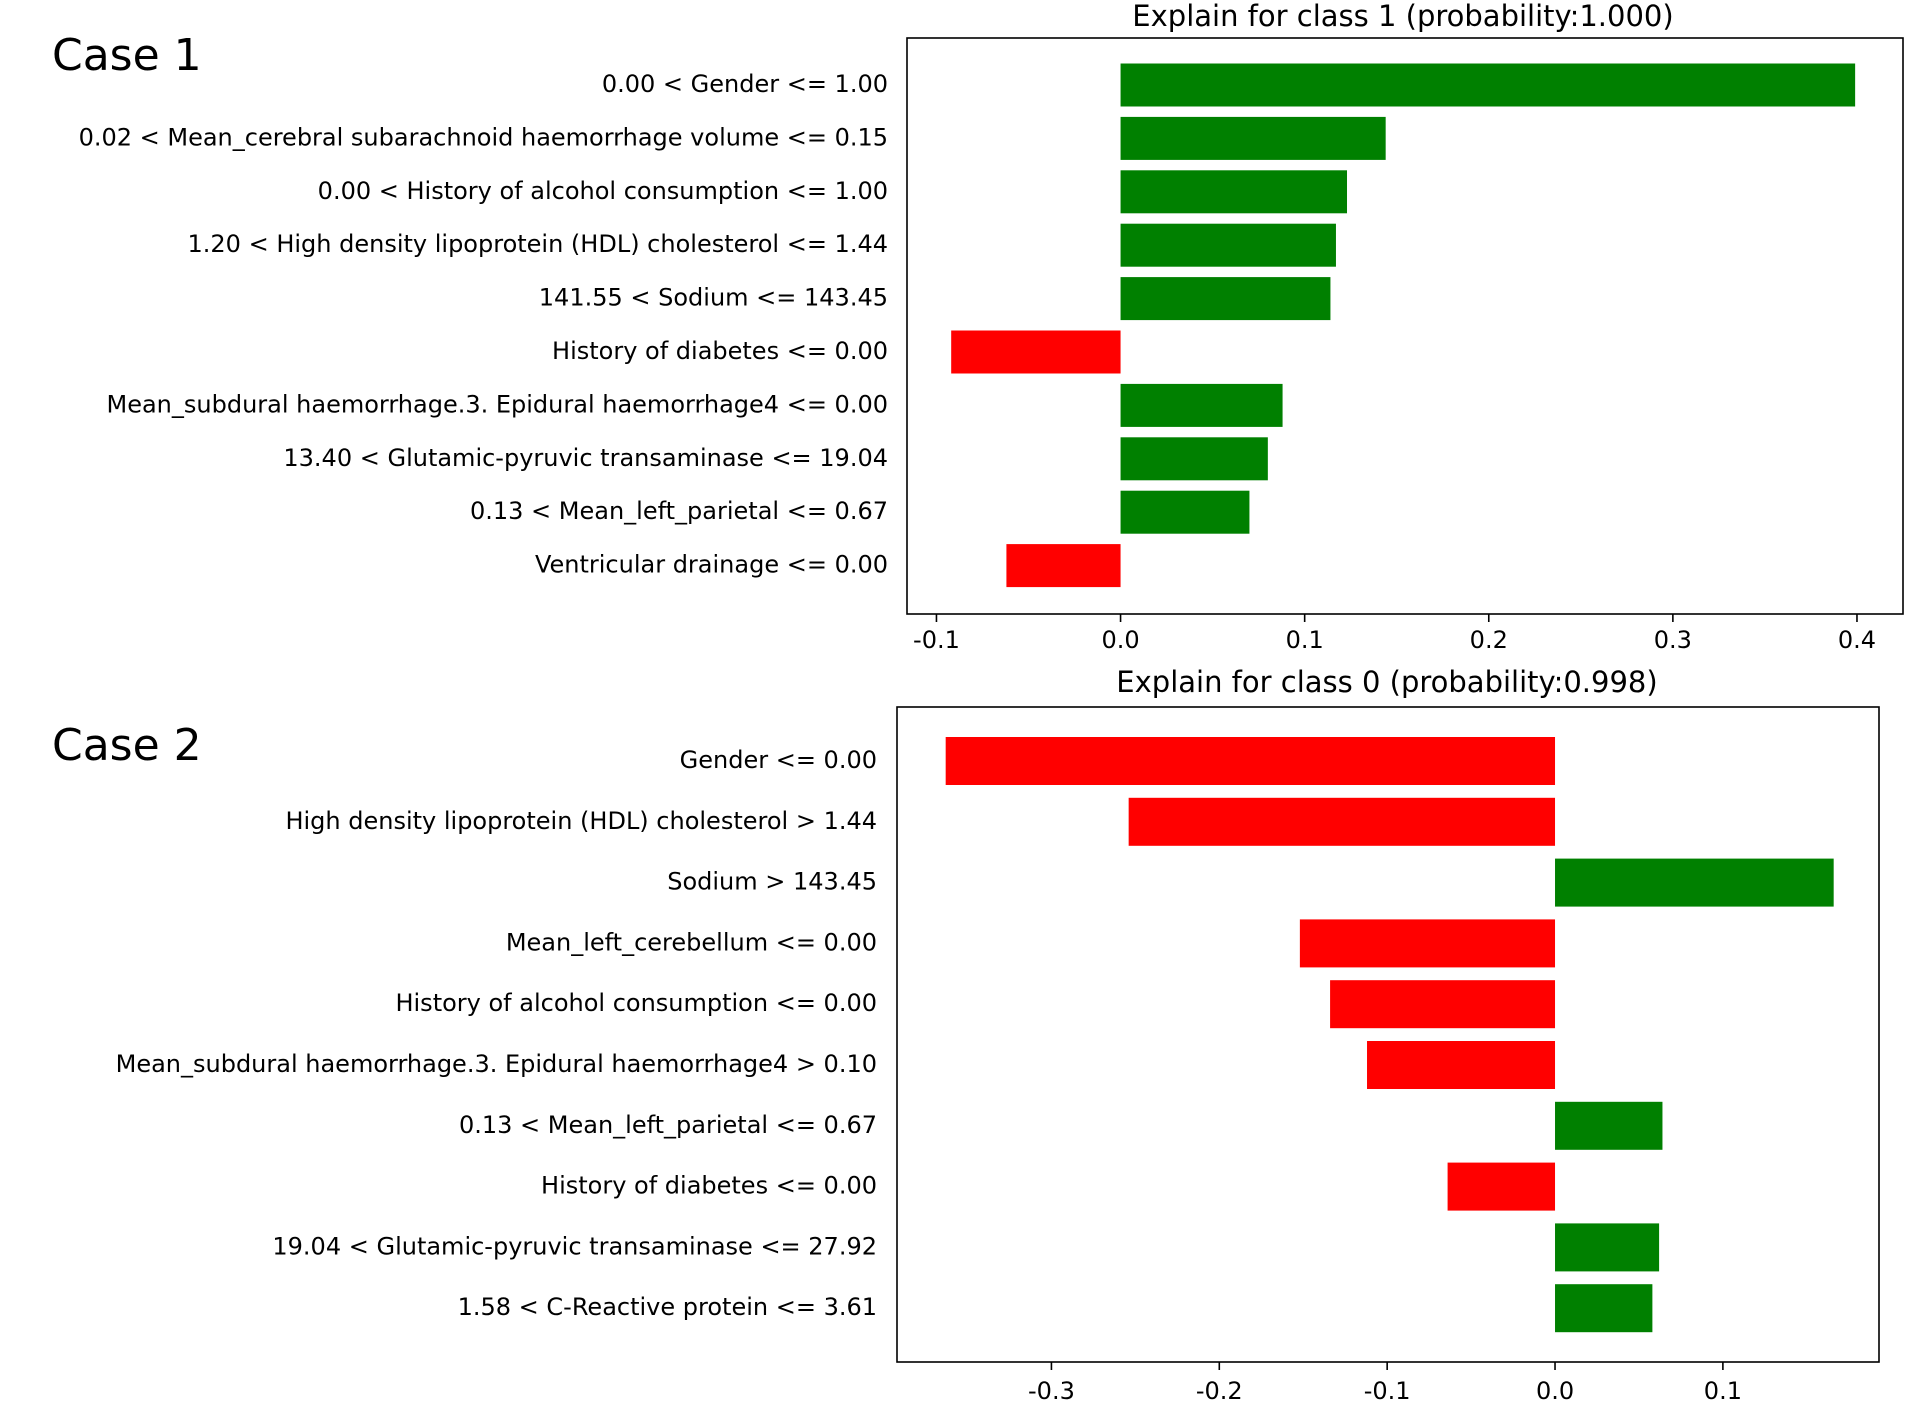 The width and height of the screenshot is (1908, 1404). I want to click on chart-title: Explain for class 0 (probability:0.998), so click(1386, 682).